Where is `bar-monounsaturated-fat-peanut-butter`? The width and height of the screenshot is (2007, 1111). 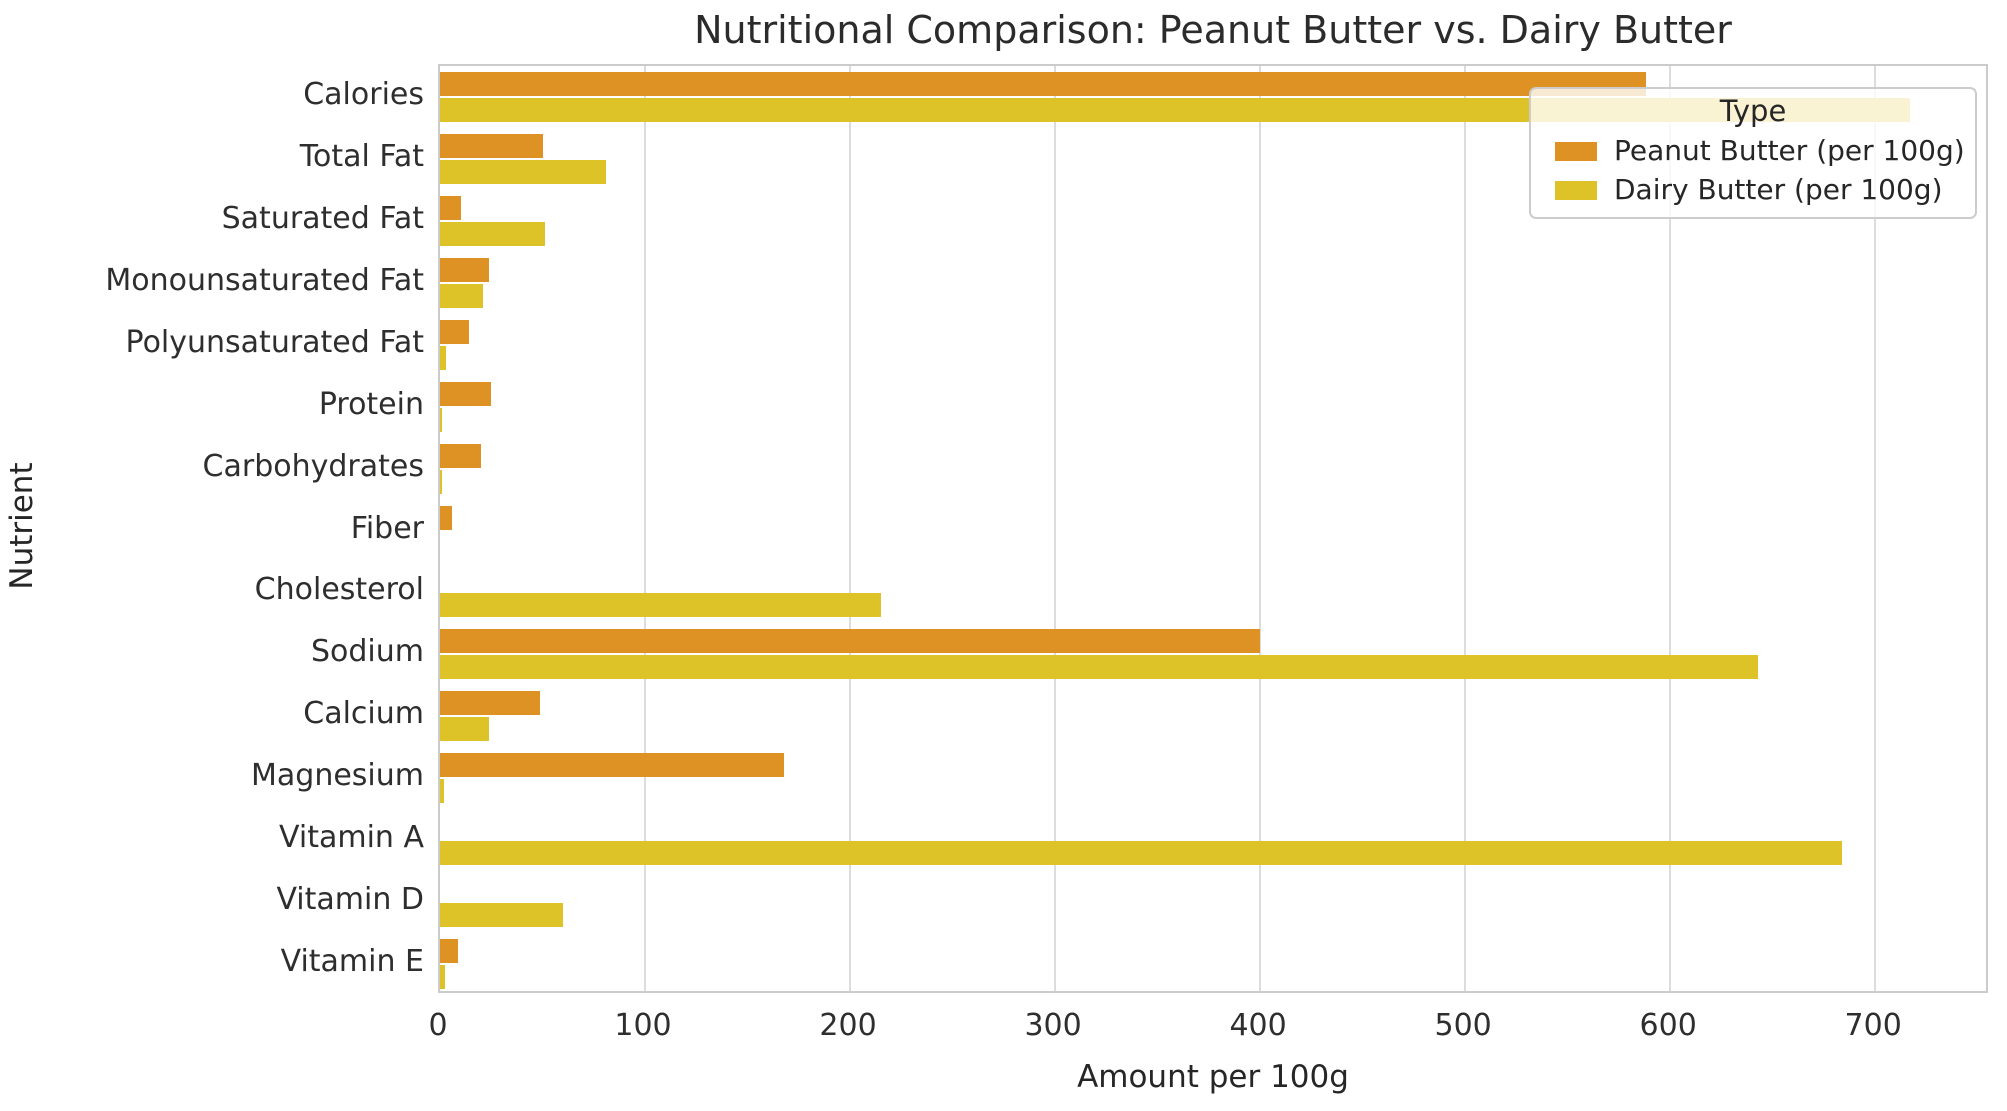
bar-monounsaturated-fat-peanut-butter is located at coordinates (465, 269).